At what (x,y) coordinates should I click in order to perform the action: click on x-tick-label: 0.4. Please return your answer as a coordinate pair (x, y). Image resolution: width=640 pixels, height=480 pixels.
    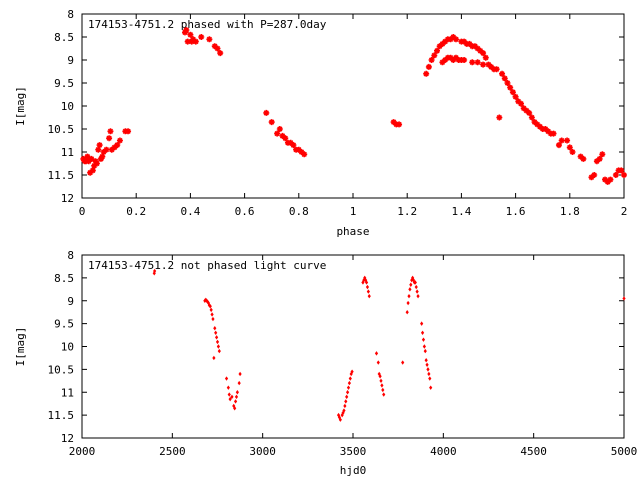
    Looking at the image, I should click on (190, 211).